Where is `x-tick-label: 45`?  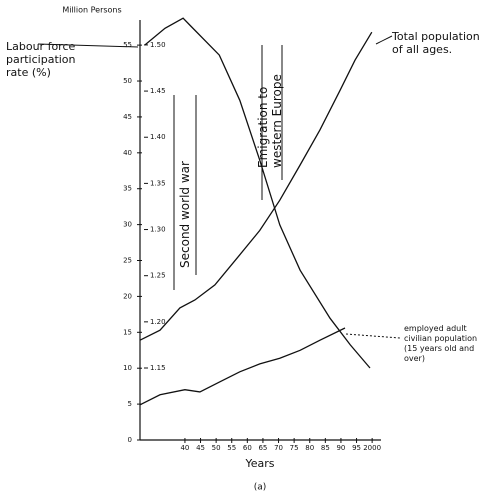
x-tick-label: 45 is located at coordinates (200, 448).